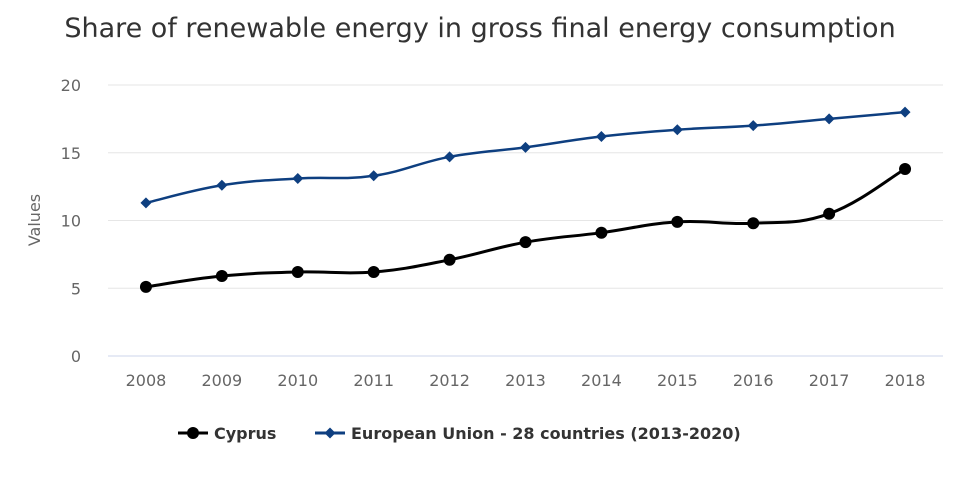 The width and height of the screenshot is (960, 480). Describe the element at coordinates (753, 380) in the screenshot. I see `x-tick-label: 2016` at that location.